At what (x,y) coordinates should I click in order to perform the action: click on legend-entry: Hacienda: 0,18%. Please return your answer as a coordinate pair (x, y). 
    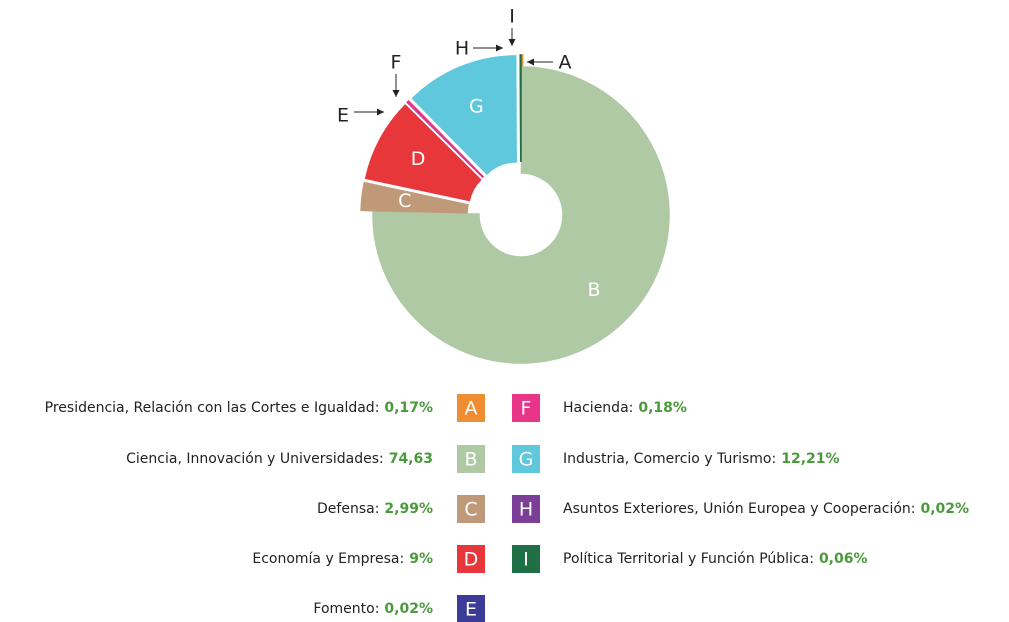
    Looking at the image, I should click on (625, 408).